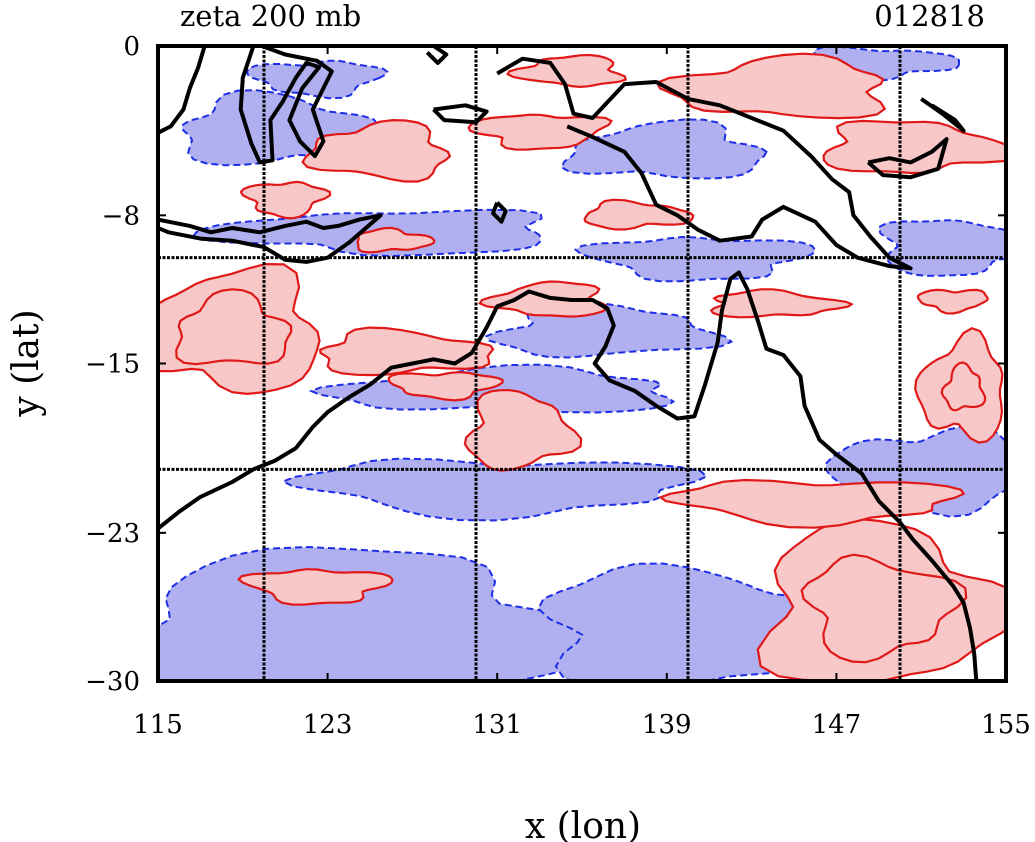 This screenshot has width=1035, height=842. I want to click on coastline-seram, so click(460, 114).